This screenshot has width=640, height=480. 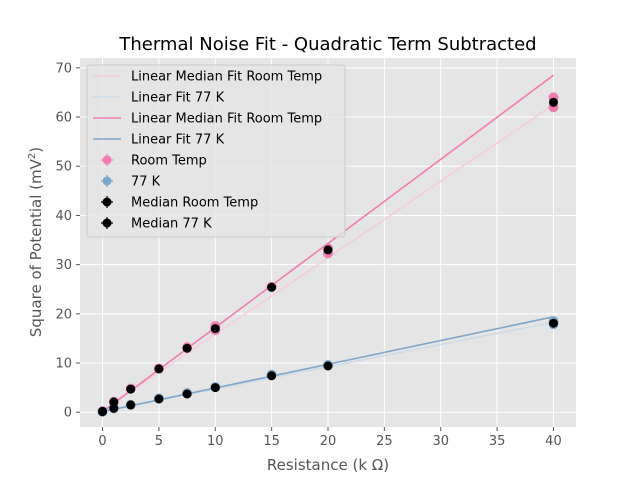 What do you see at coordinates (328, 465) in the screenshot?
I see `x-axis-label: Resistance (k Ω)` at bounding box center [328, 465].